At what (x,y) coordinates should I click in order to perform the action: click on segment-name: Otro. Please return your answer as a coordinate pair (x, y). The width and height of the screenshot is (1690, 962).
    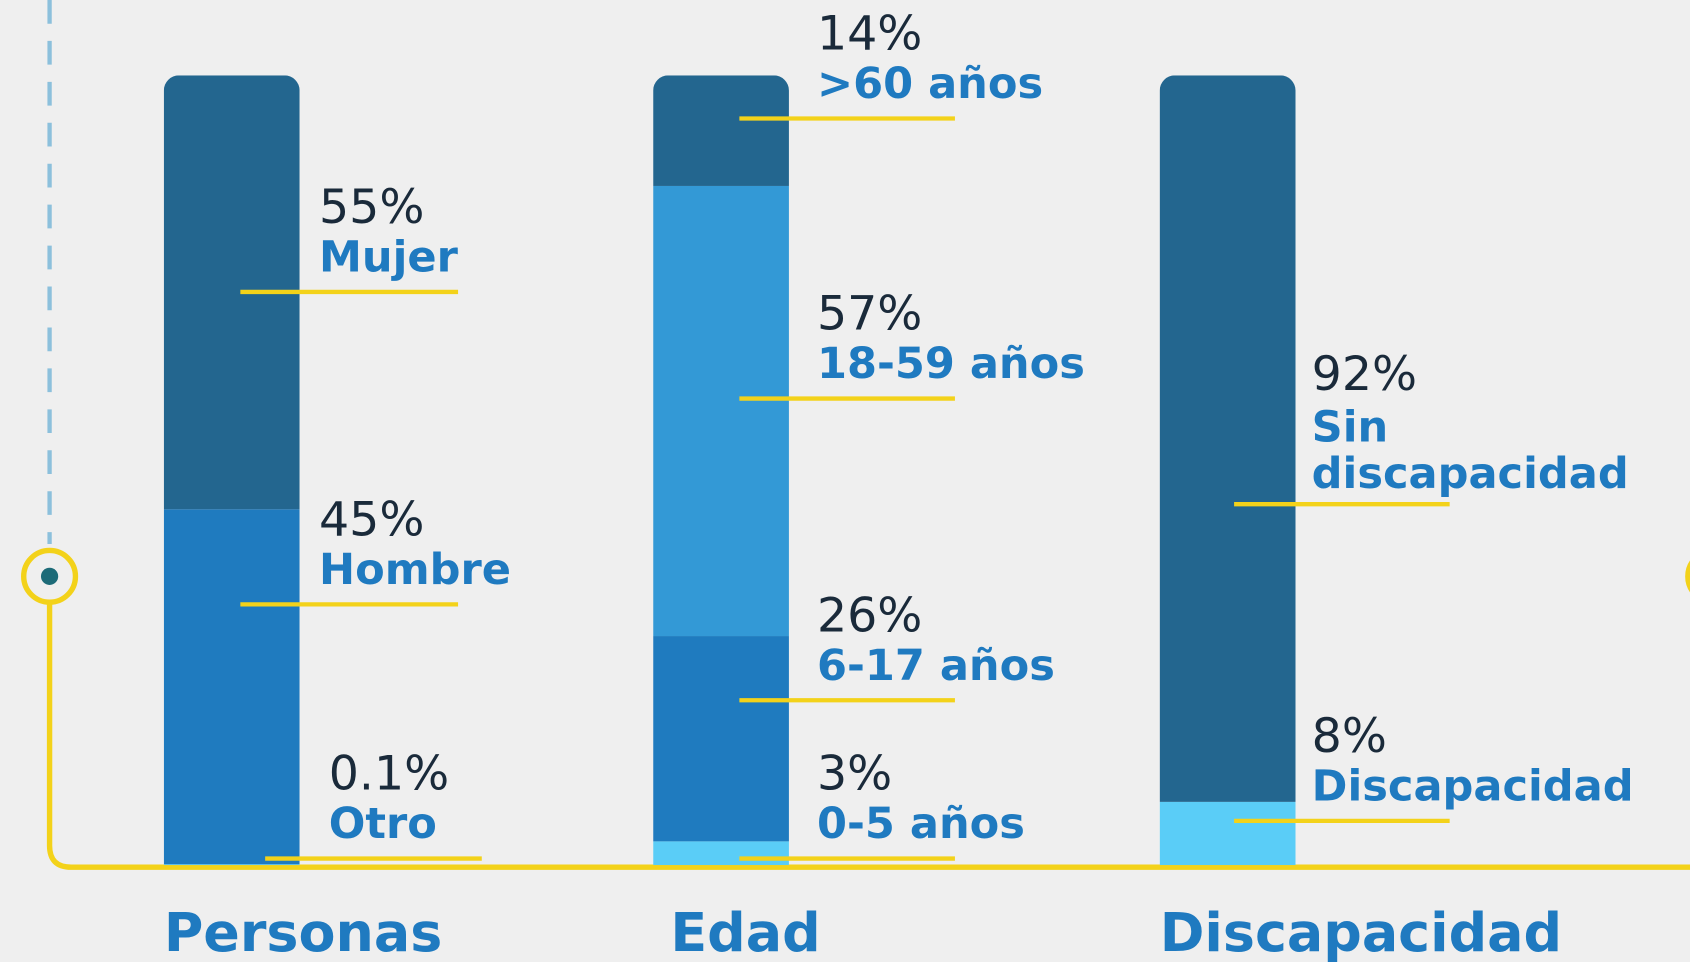
    Looking at the image, I should click on (383, 824).